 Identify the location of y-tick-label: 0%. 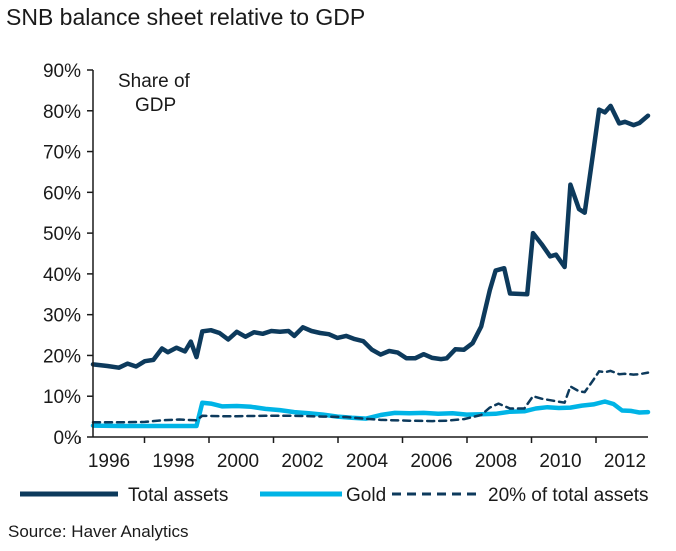
(68, 438).